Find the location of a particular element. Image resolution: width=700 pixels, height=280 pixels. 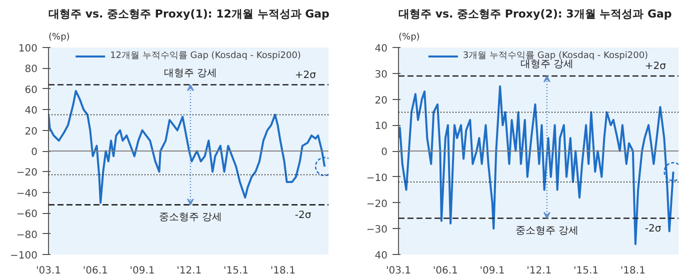

y-tick-label: 60 is located at coordinates (31, 90).